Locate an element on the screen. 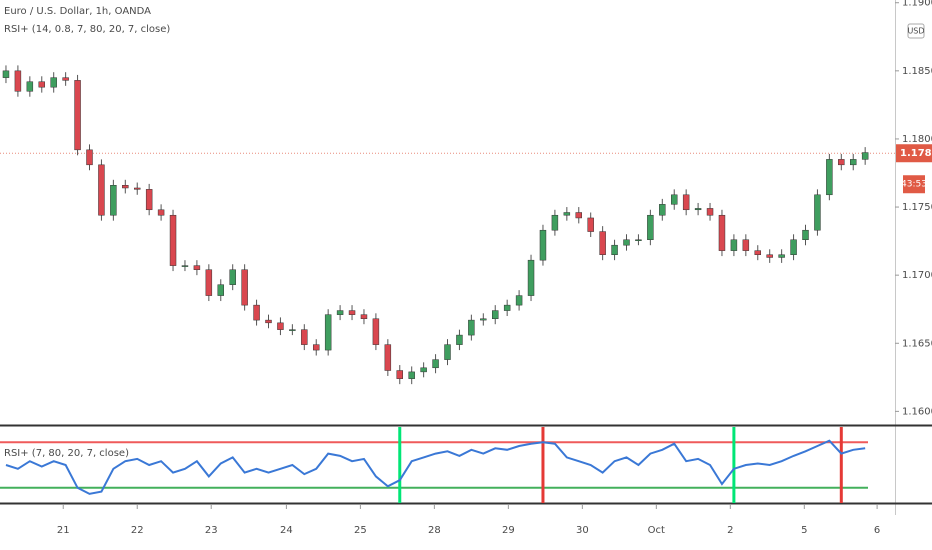 Image resolution: width=932 pixels, height=550 pixels. y-tick-label: 1.18500 is located at coordinates (917, 71).